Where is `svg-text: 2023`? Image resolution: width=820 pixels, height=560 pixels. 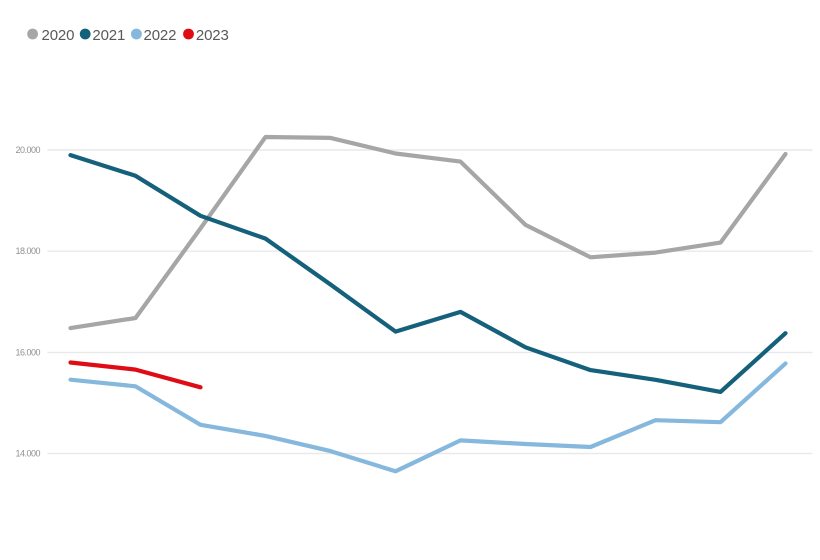
svg-text: 2023 is located at coordinates (212, 35).